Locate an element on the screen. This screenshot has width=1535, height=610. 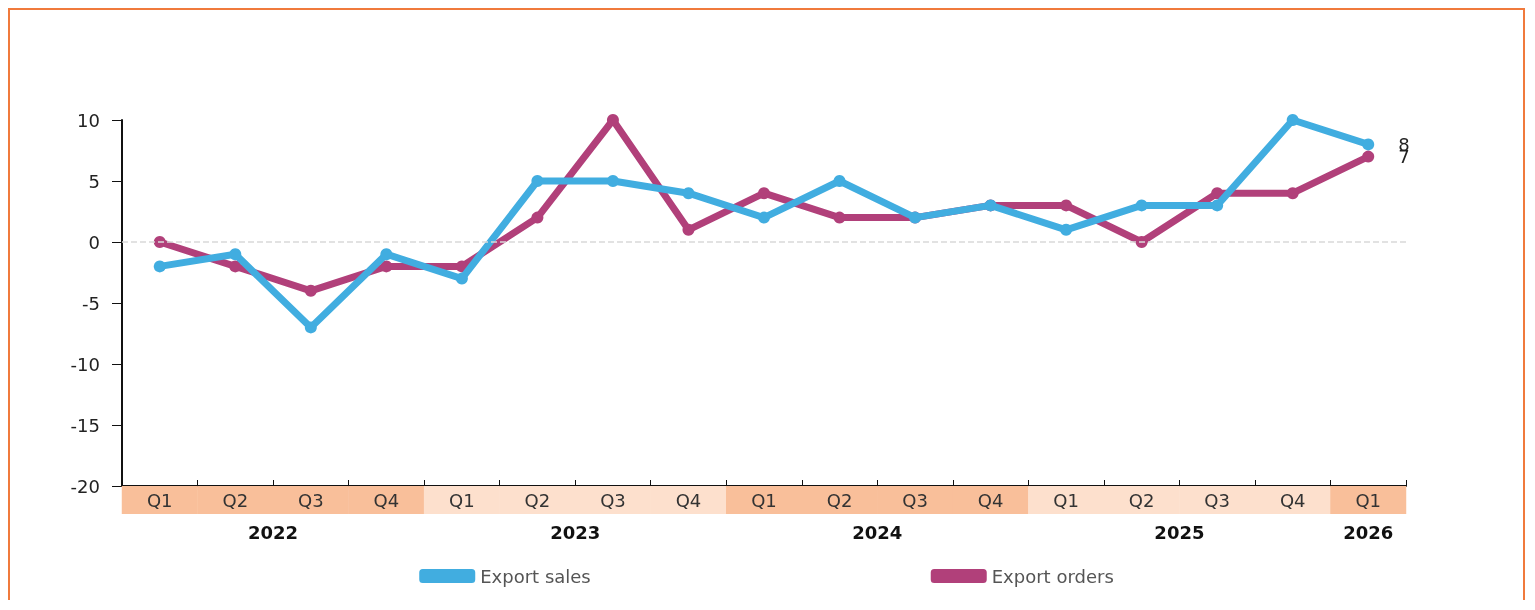
y-tick-label: -5 is located at coordinates (91, 303).